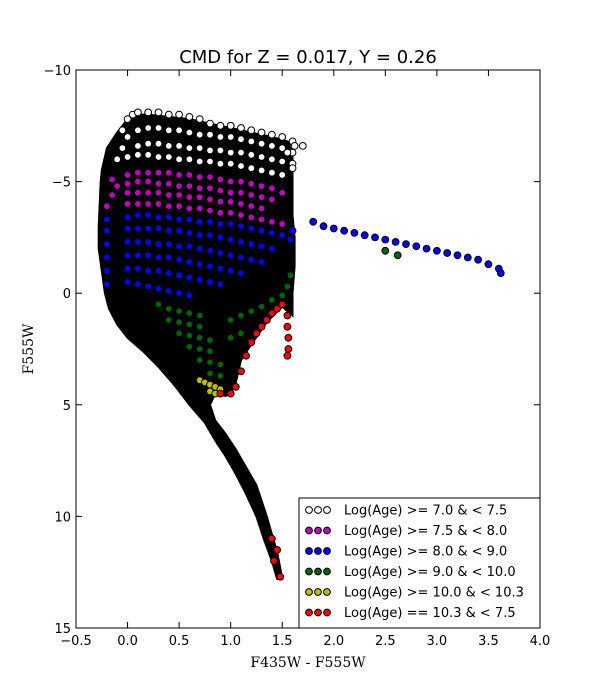 This screenshot has width=600, height=698. Describe the element at coordinates (419, 563) in the screenshot. I see `legend-box` at that location.